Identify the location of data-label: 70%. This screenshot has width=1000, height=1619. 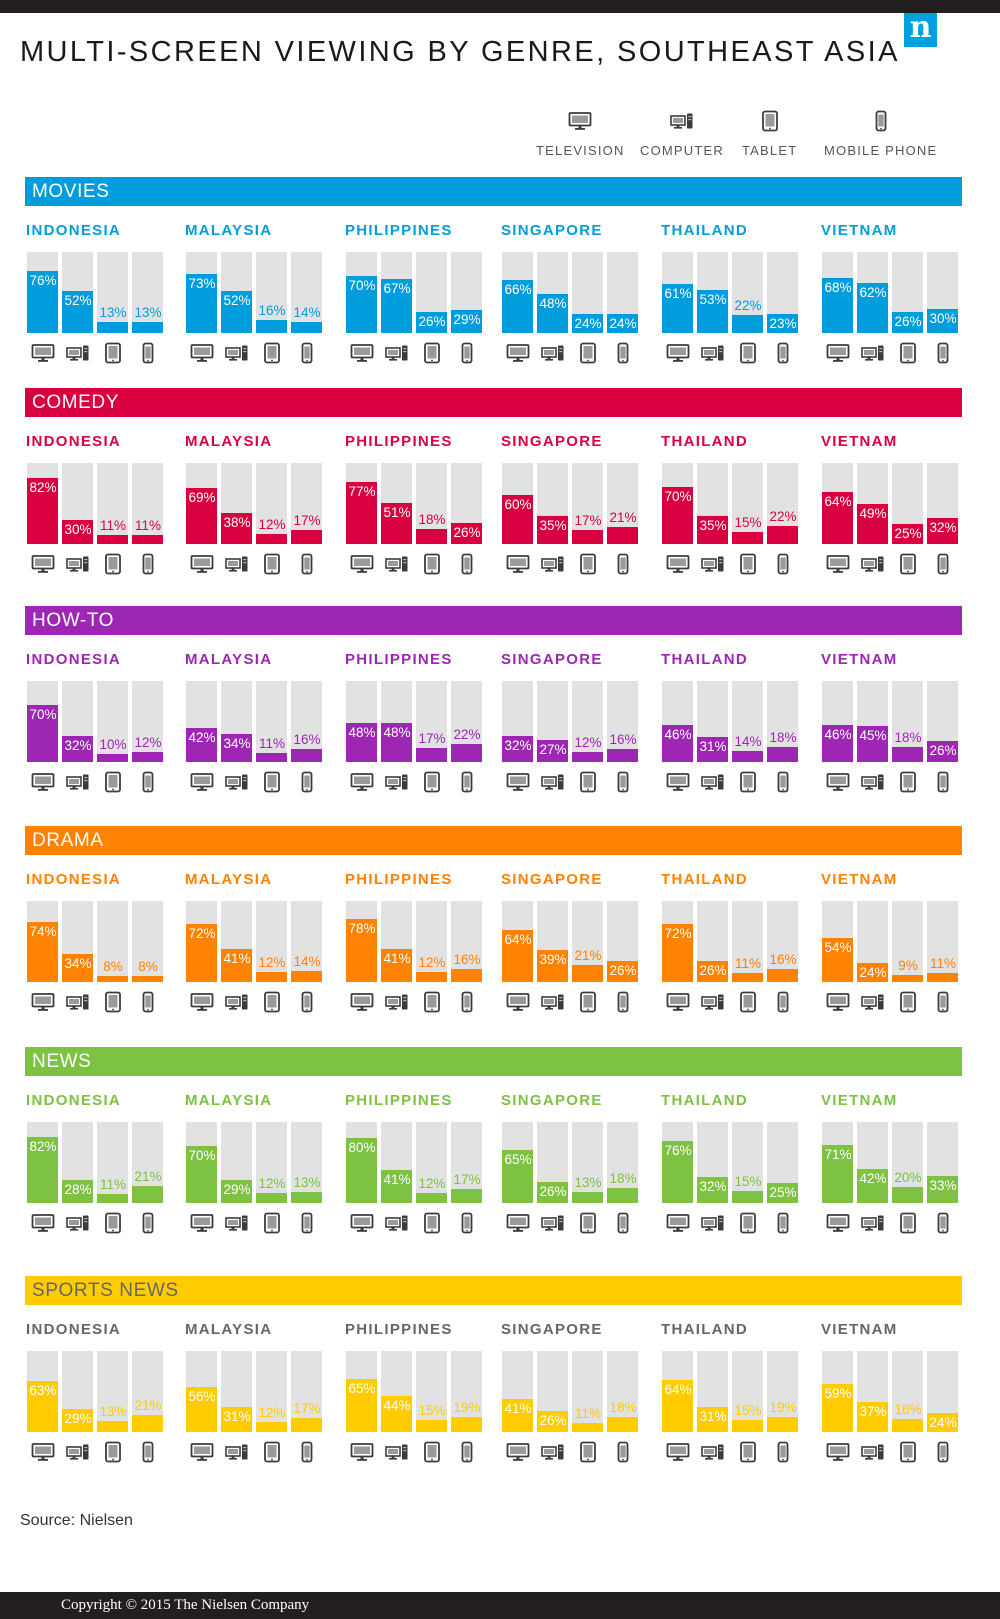
(678, 496).